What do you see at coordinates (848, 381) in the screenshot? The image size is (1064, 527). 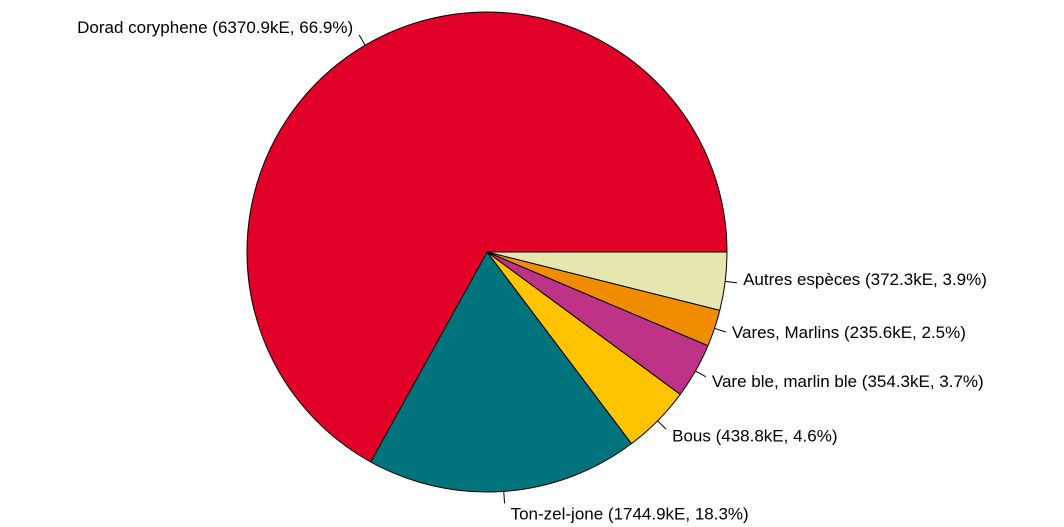 I see `slice-label: Vare ble, marlin ble (354.3kE, 3.7%)` at bounding box center [848, 381].